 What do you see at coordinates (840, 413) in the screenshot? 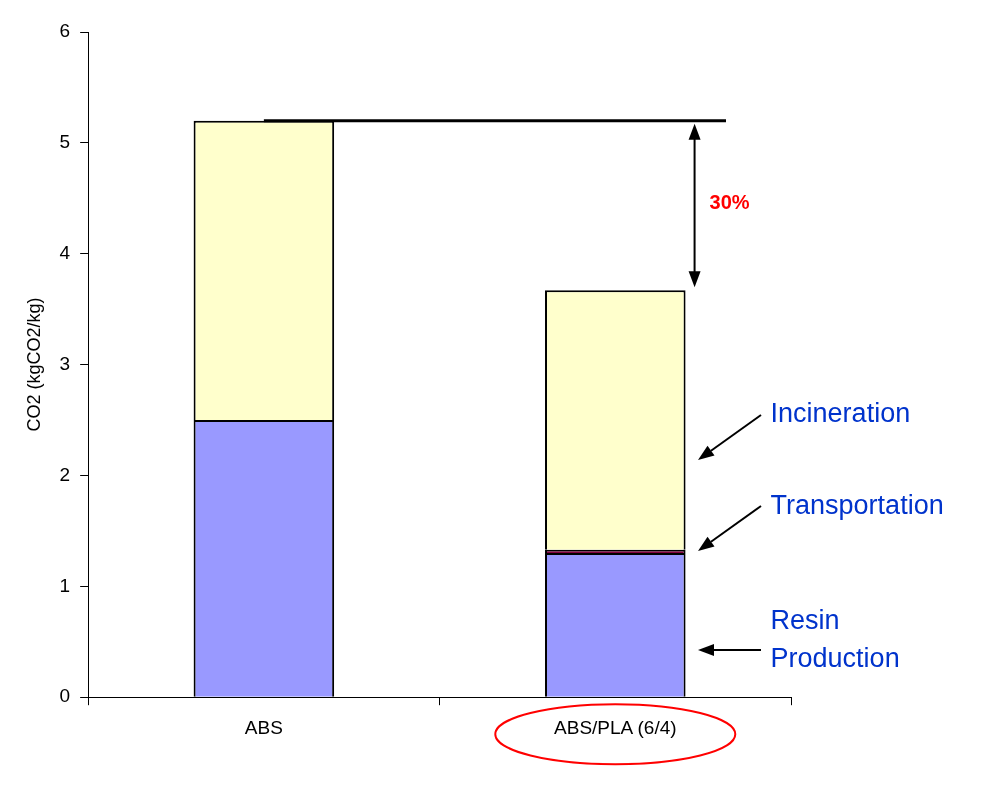
I see `text: Incineration` at bounding box center [840, 413].